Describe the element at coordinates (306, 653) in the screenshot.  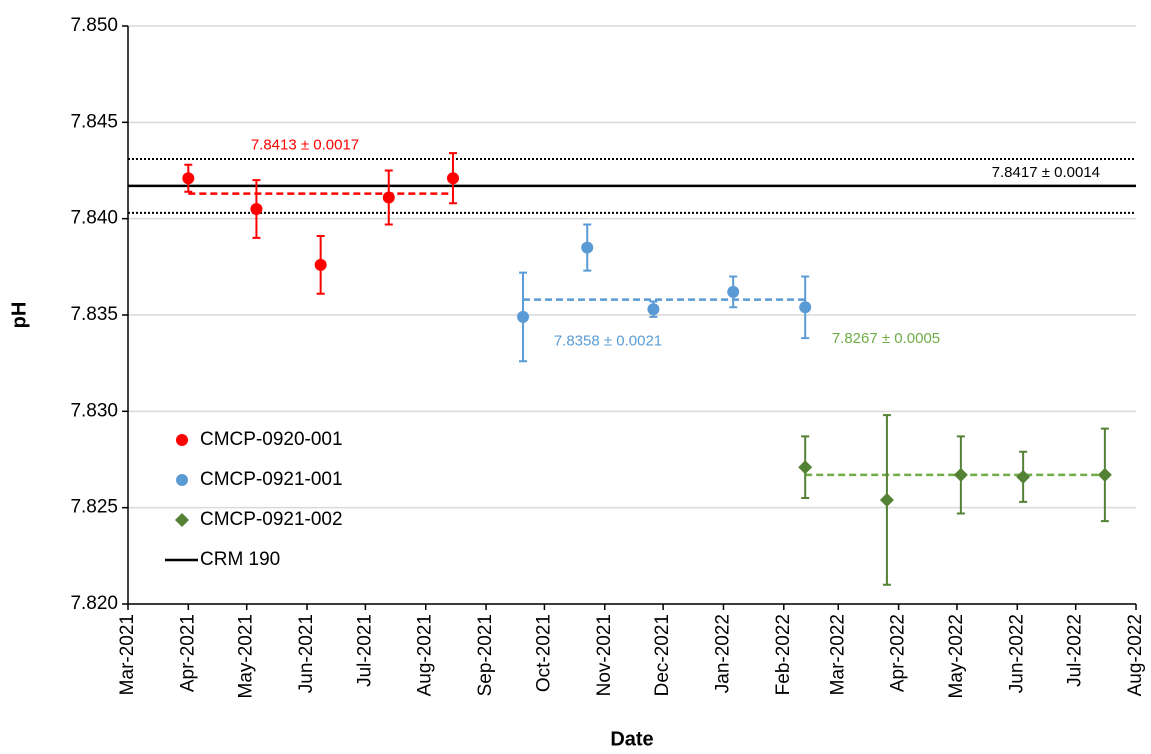
I see `x-tick-label: Jun-2021` at that location.